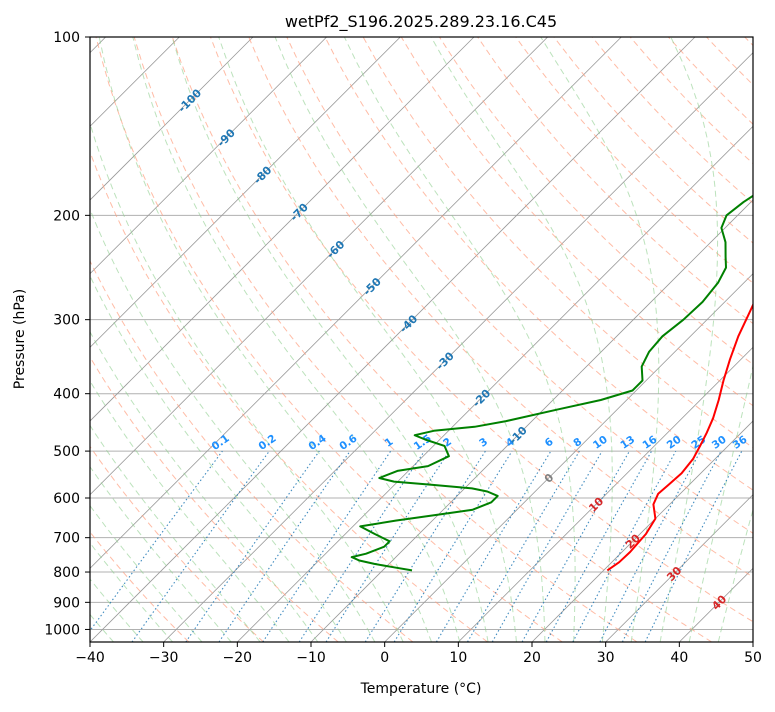 The image size is (775, 712). Describe the element at coordinates (719, 443) in the screenshot. I see `mixing-ratio-label: 30` at that location.